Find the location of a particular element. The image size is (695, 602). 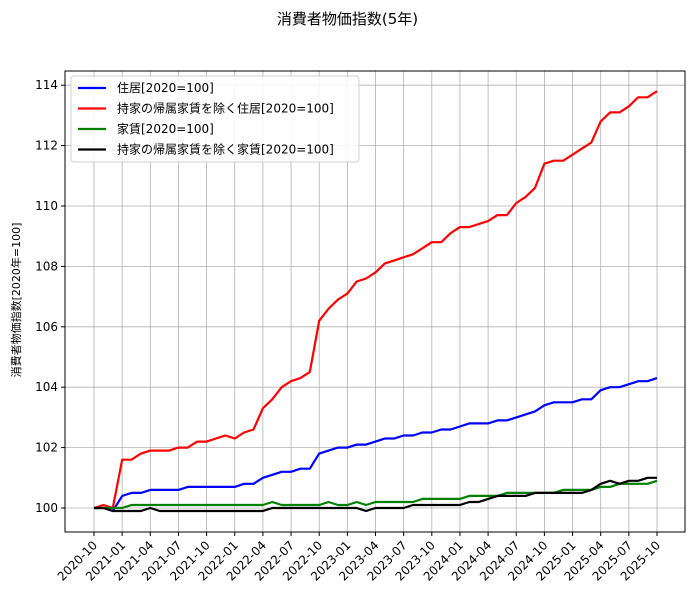

y-tick-label: 102 is located at coordinates (46, 448).